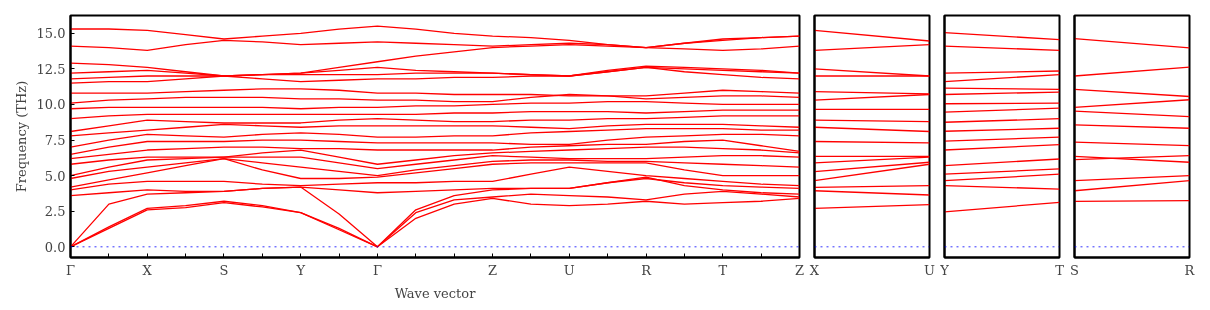  Describe the element at coordinates (55, 176) in the screenshot. I see `y-tick-label: 5.0` at that location.